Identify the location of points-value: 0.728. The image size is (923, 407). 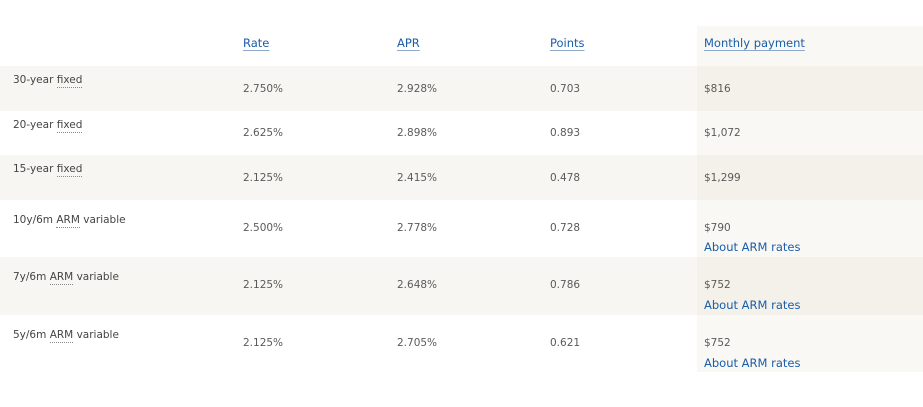
(565, 228).